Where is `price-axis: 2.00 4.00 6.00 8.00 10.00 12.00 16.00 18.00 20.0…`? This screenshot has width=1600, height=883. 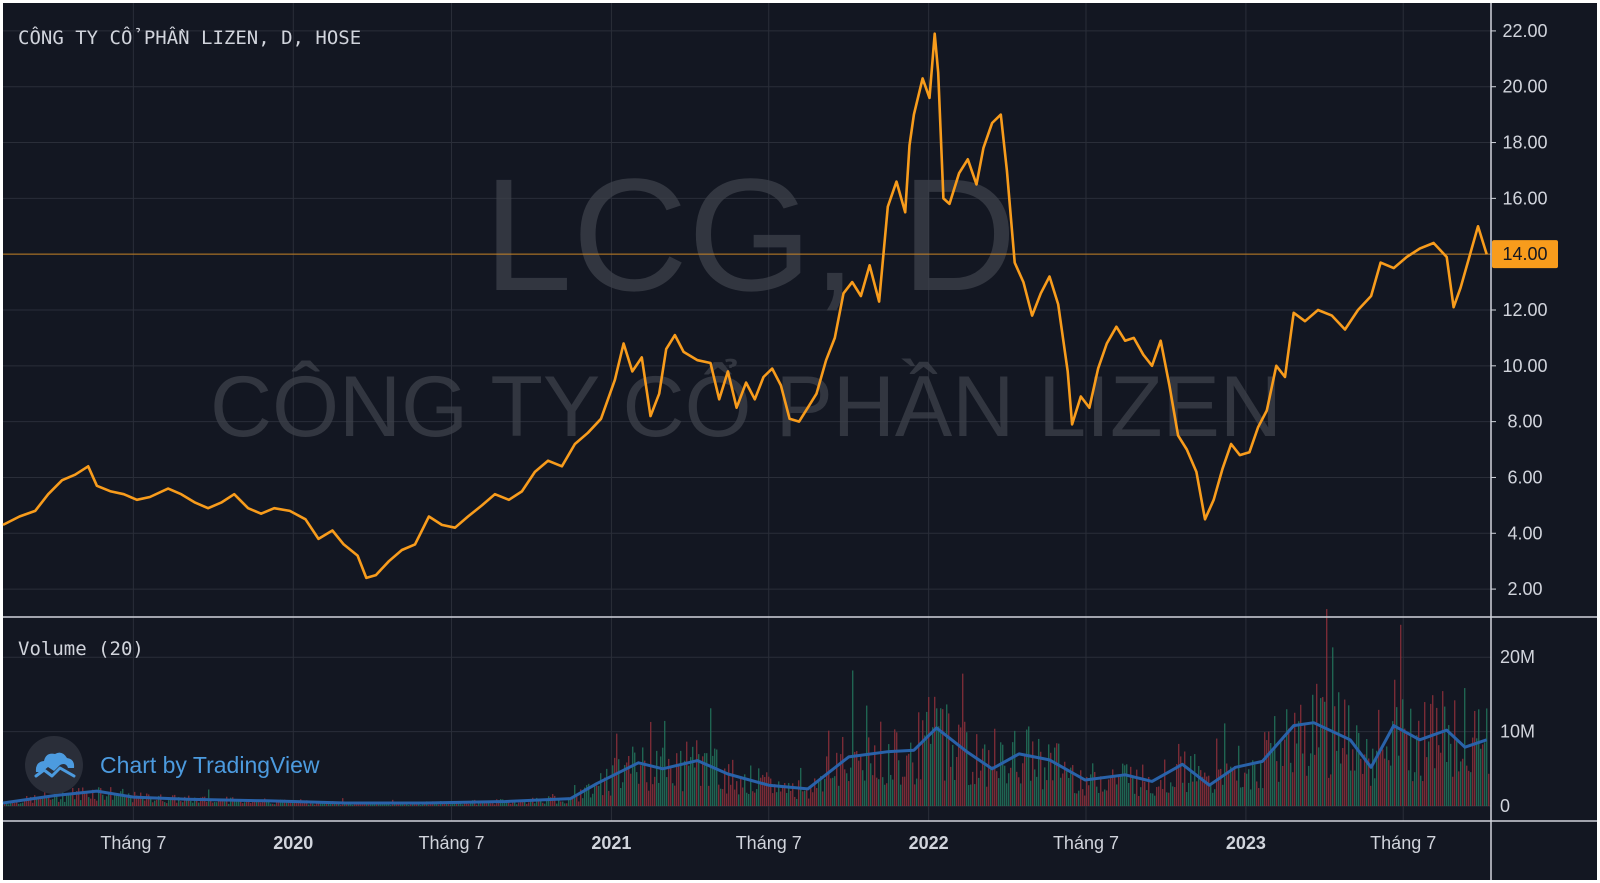
price-axis: 2.00 4.00 6.00 8.00 10.00 12.00 16.00 18.00 20.0… is located at coordinates (1519, 310).